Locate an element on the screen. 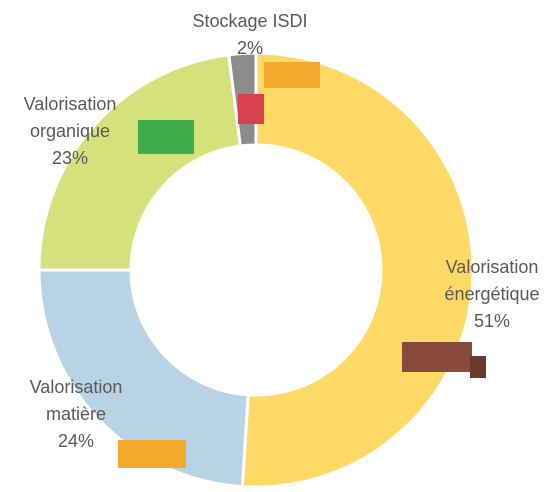 The width and height of the screenshot is (550, 492). category-label: Stockage ISDI is located at coordinates (250, 21).